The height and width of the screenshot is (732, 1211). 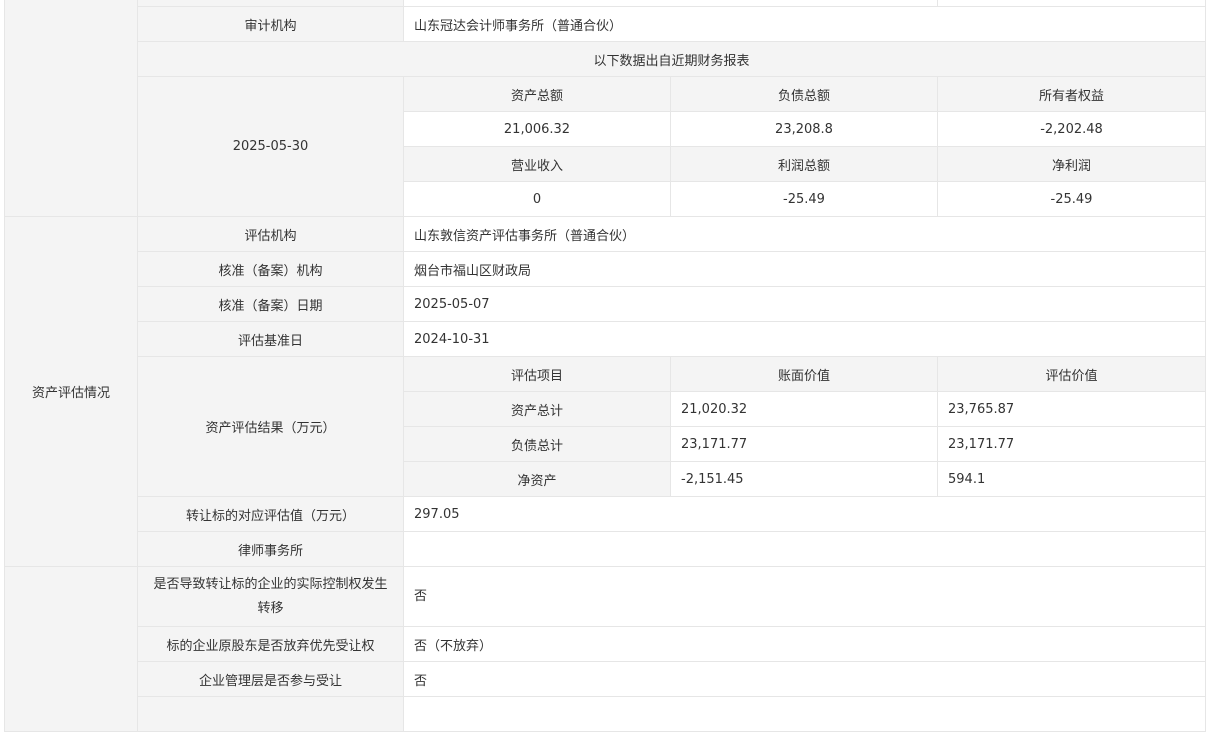 What do you see at coordinates (671, 59) in the screenshot?
I see `financial-caption: 以下数据出自近期财务报表` at bounding box center [671, 59].